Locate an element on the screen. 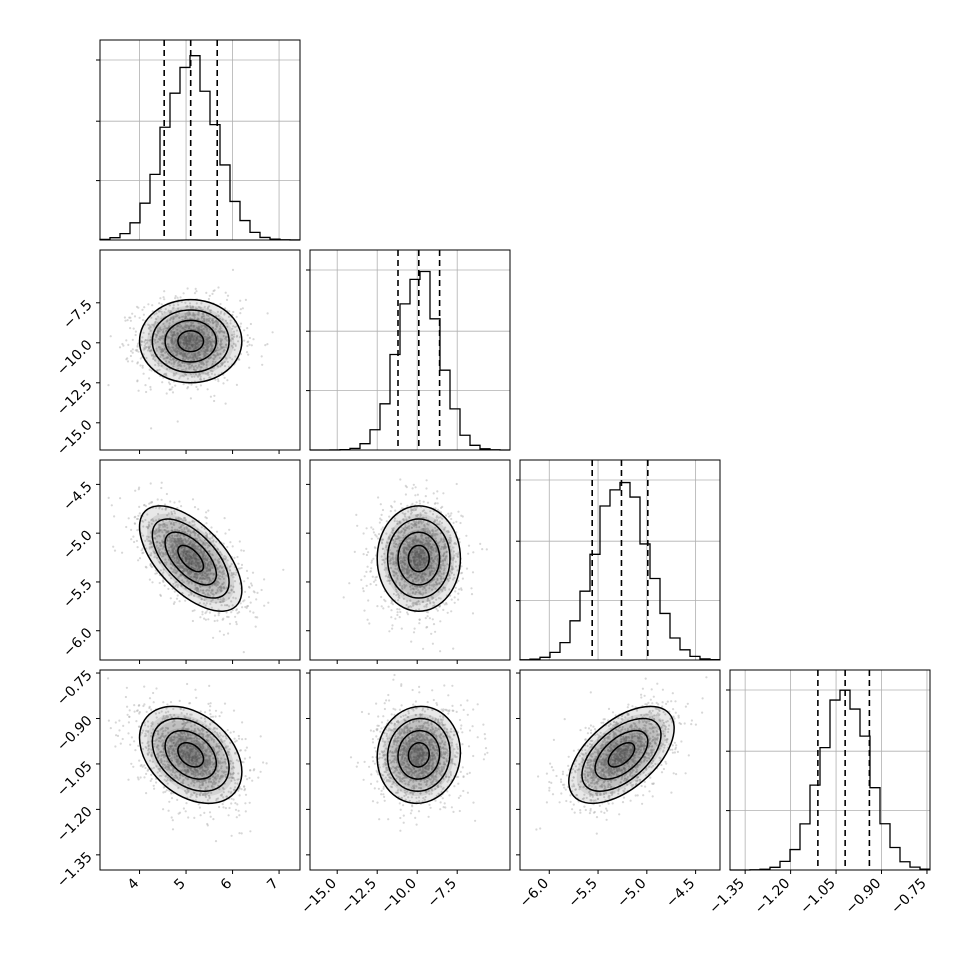 Image resolution: width=970 pixels, height=970 pixels. x-tick-label-3-2: −1.05 is located at coordinates (818, 897).